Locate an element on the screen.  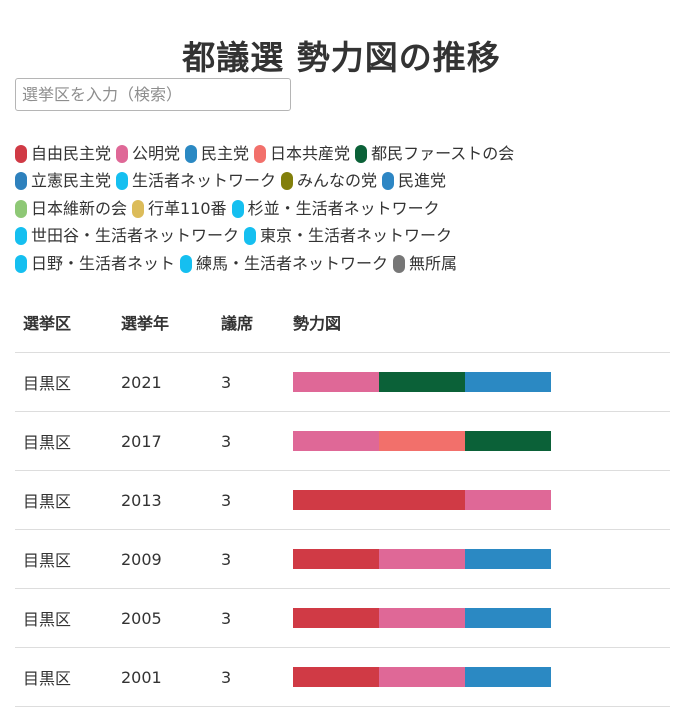
legend-label: 民主党 is located at coordinates (225, 153).